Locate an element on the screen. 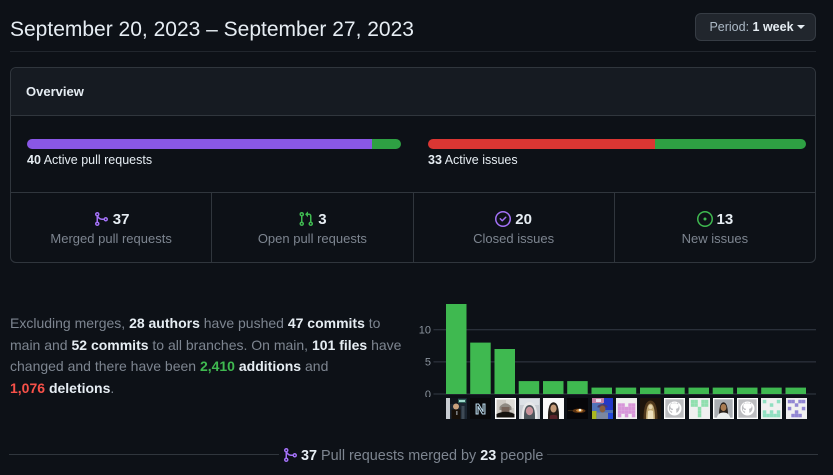 The image size is (833, 475). svg-text: N is located at coordinates (480, 409).